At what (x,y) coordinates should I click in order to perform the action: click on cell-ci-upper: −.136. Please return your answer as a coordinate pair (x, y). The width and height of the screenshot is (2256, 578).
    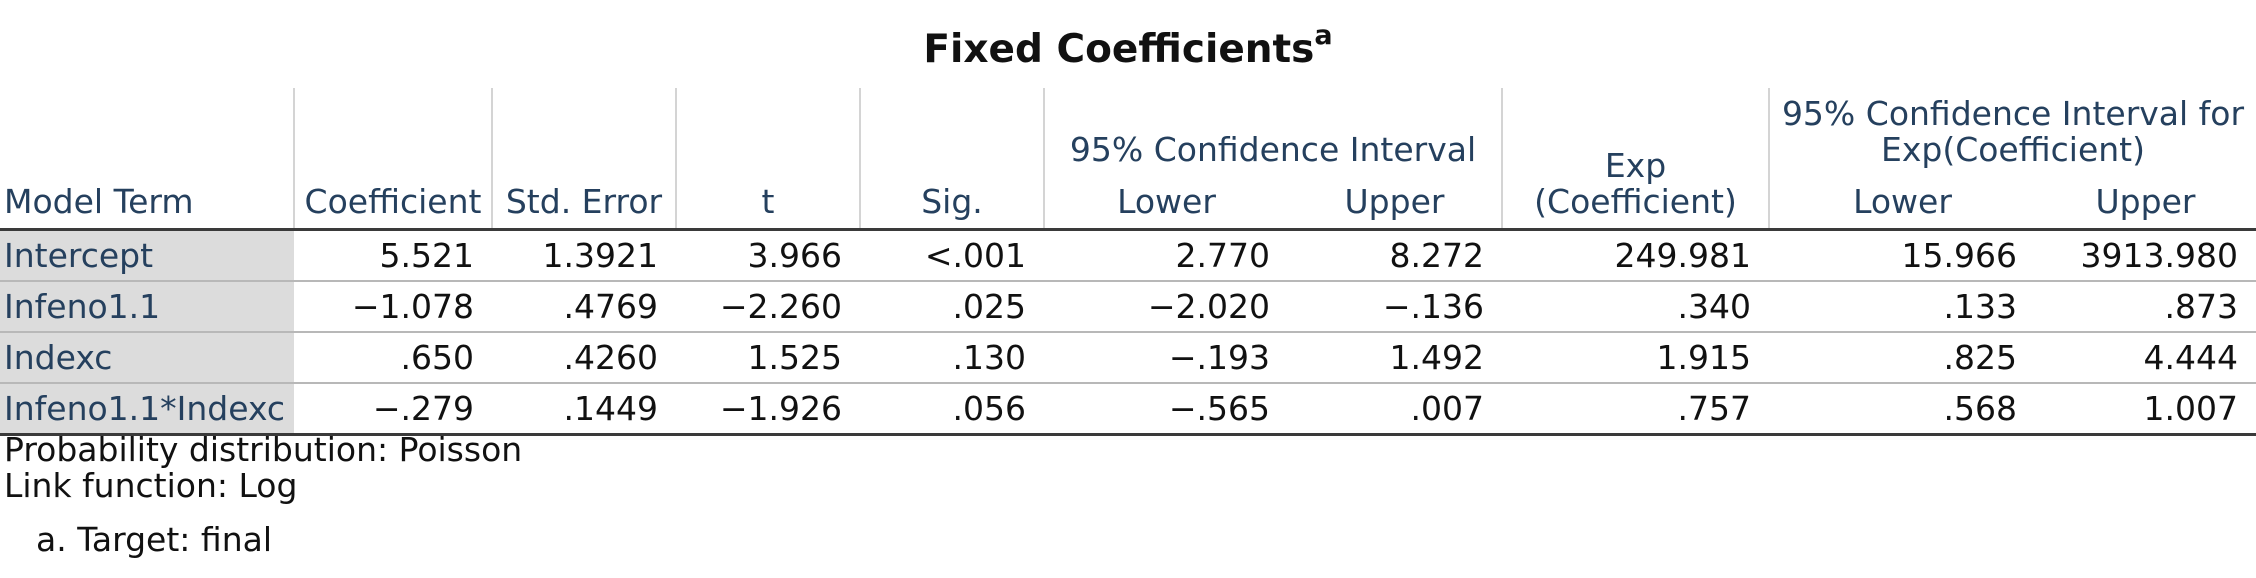
    Looking at the image, I should click on (1395, 307).